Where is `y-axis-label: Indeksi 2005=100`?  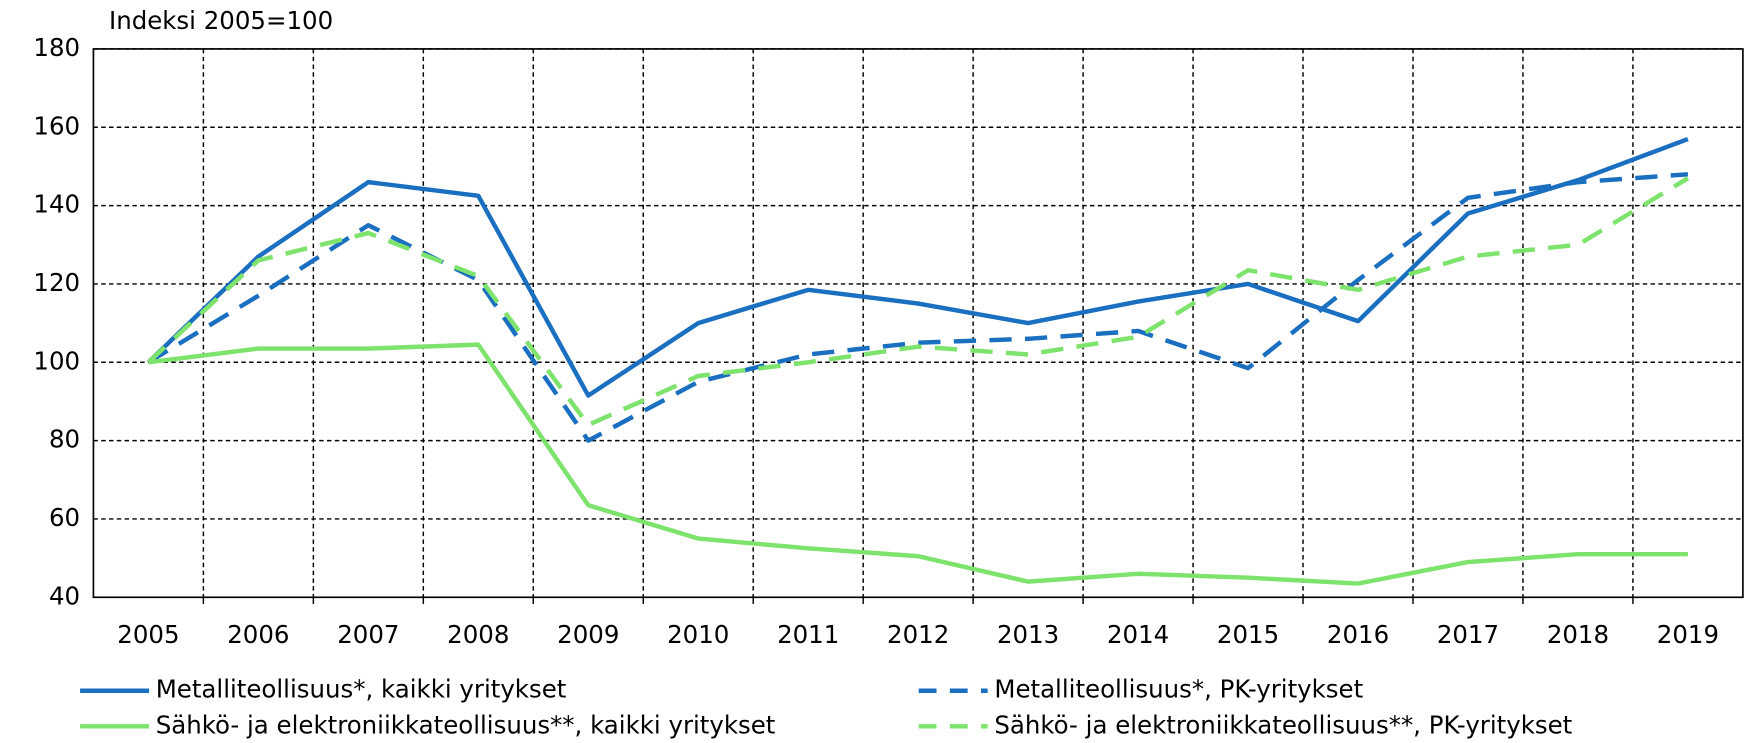
y-axis-label: Indeksi 2005=100 is located at coordinates (221, 20).